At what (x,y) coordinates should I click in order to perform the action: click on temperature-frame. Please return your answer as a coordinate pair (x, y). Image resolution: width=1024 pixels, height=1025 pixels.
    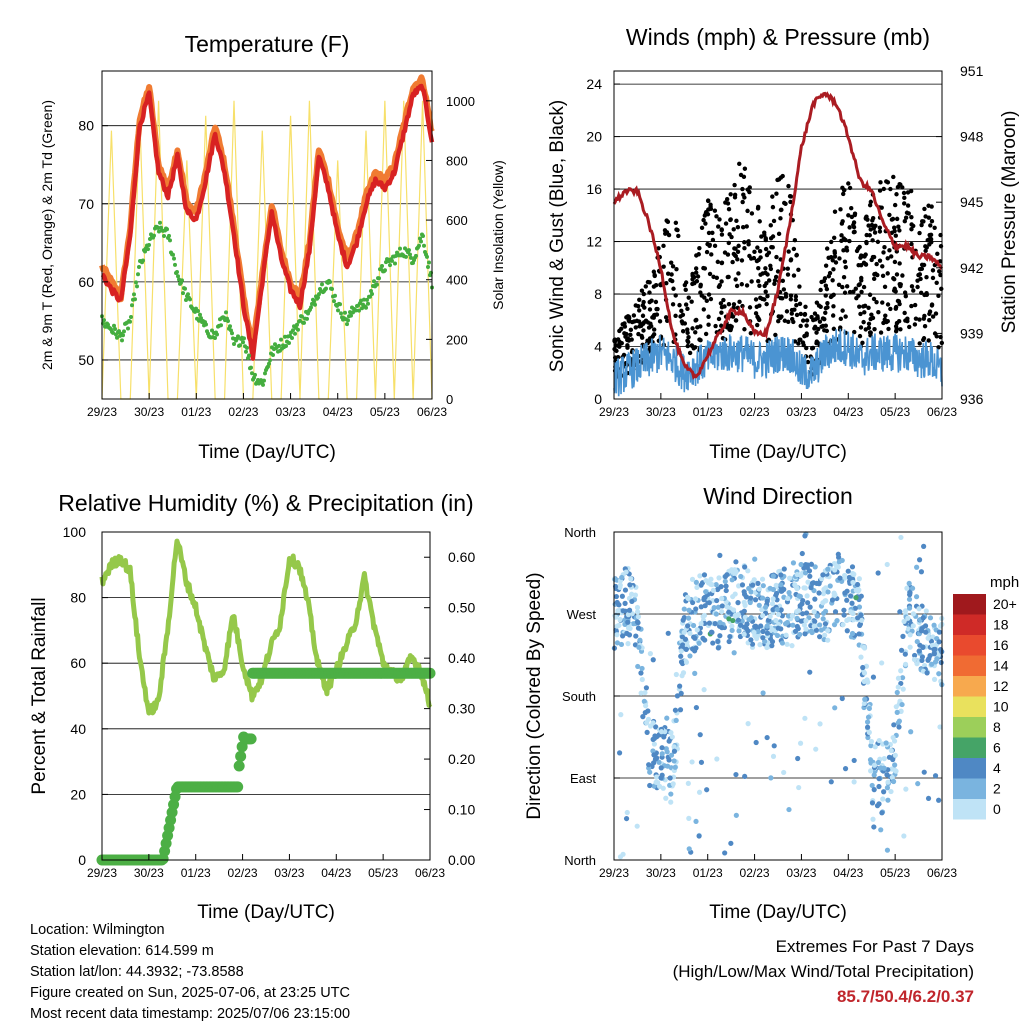
    Looking at the image, I should click on (267, 235).